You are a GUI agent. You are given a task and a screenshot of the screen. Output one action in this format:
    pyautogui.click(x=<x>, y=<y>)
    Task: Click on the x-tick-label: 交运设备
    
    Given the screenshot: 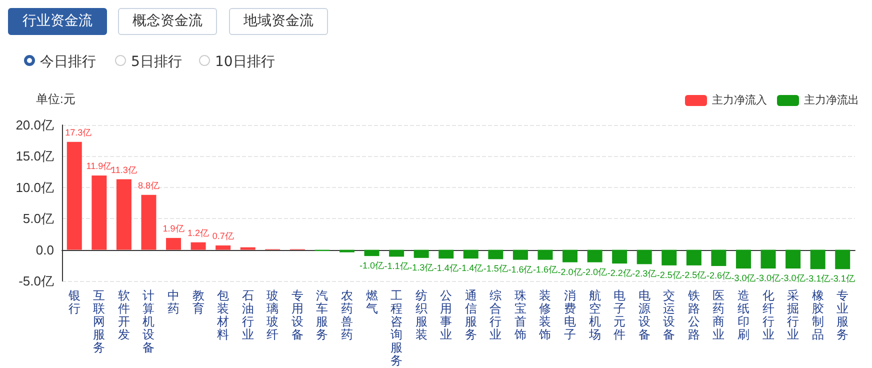 What is the action you would take?
    pyautogui.click(x=669, y=315)
    